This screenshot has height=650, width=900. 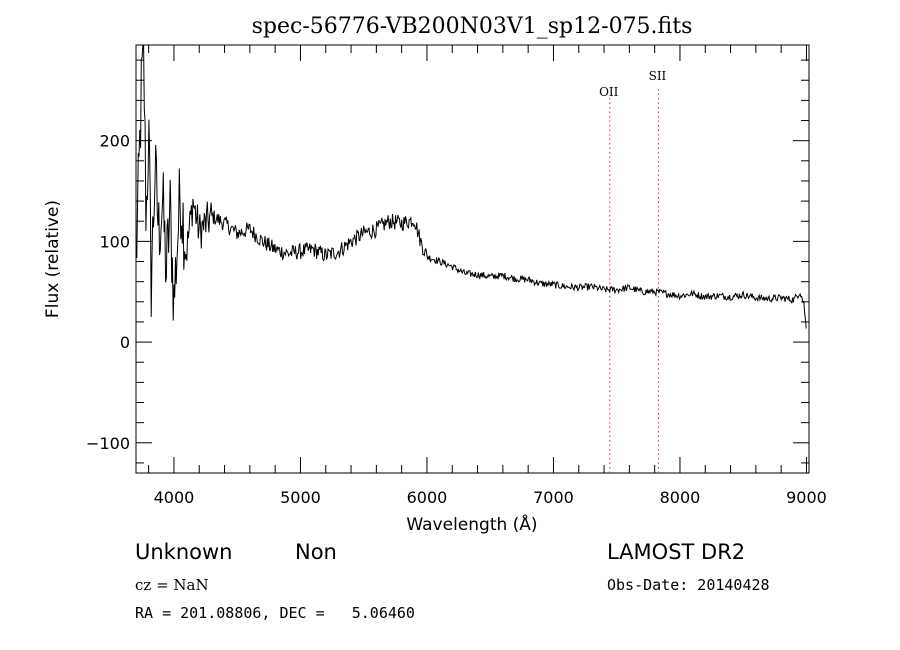 What do you see at coordinates (172, 585) in the screenshot?
I see `redshift-readout: cz = NaN` at bounding box center [172, 585].